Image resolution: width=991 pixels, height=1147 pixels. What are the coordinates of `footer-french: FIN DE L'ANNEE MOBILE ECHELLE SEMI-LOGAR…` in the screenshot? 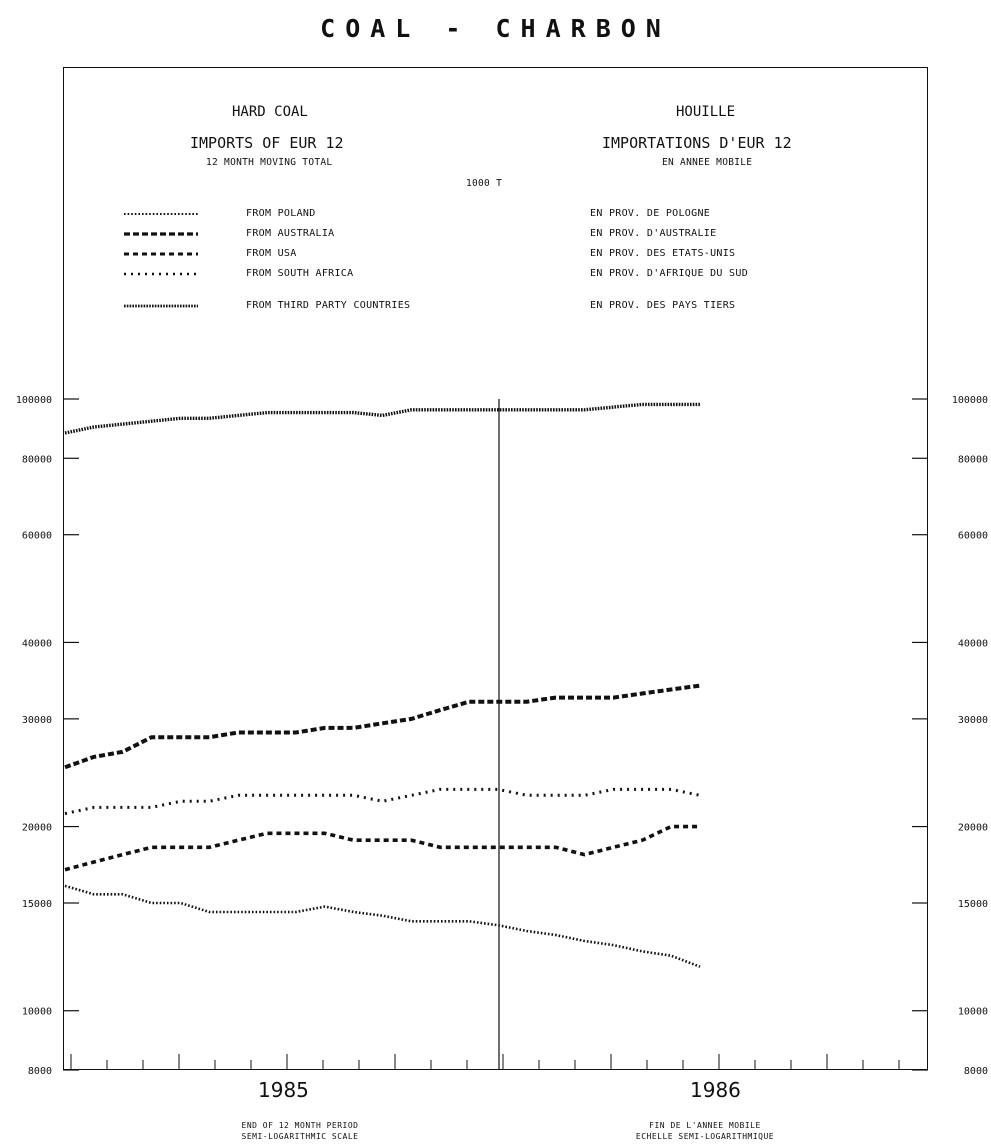 It's located at (705, 1131).